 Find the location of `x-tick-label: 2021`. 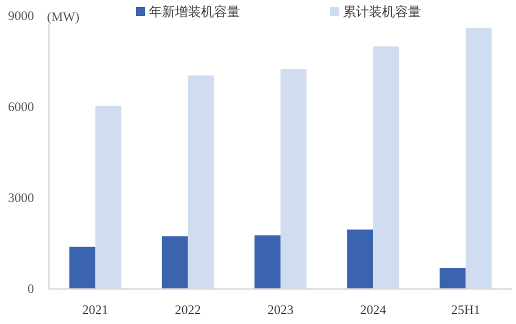

x-tick-label: 2021 is located at coordinates (95, 309).